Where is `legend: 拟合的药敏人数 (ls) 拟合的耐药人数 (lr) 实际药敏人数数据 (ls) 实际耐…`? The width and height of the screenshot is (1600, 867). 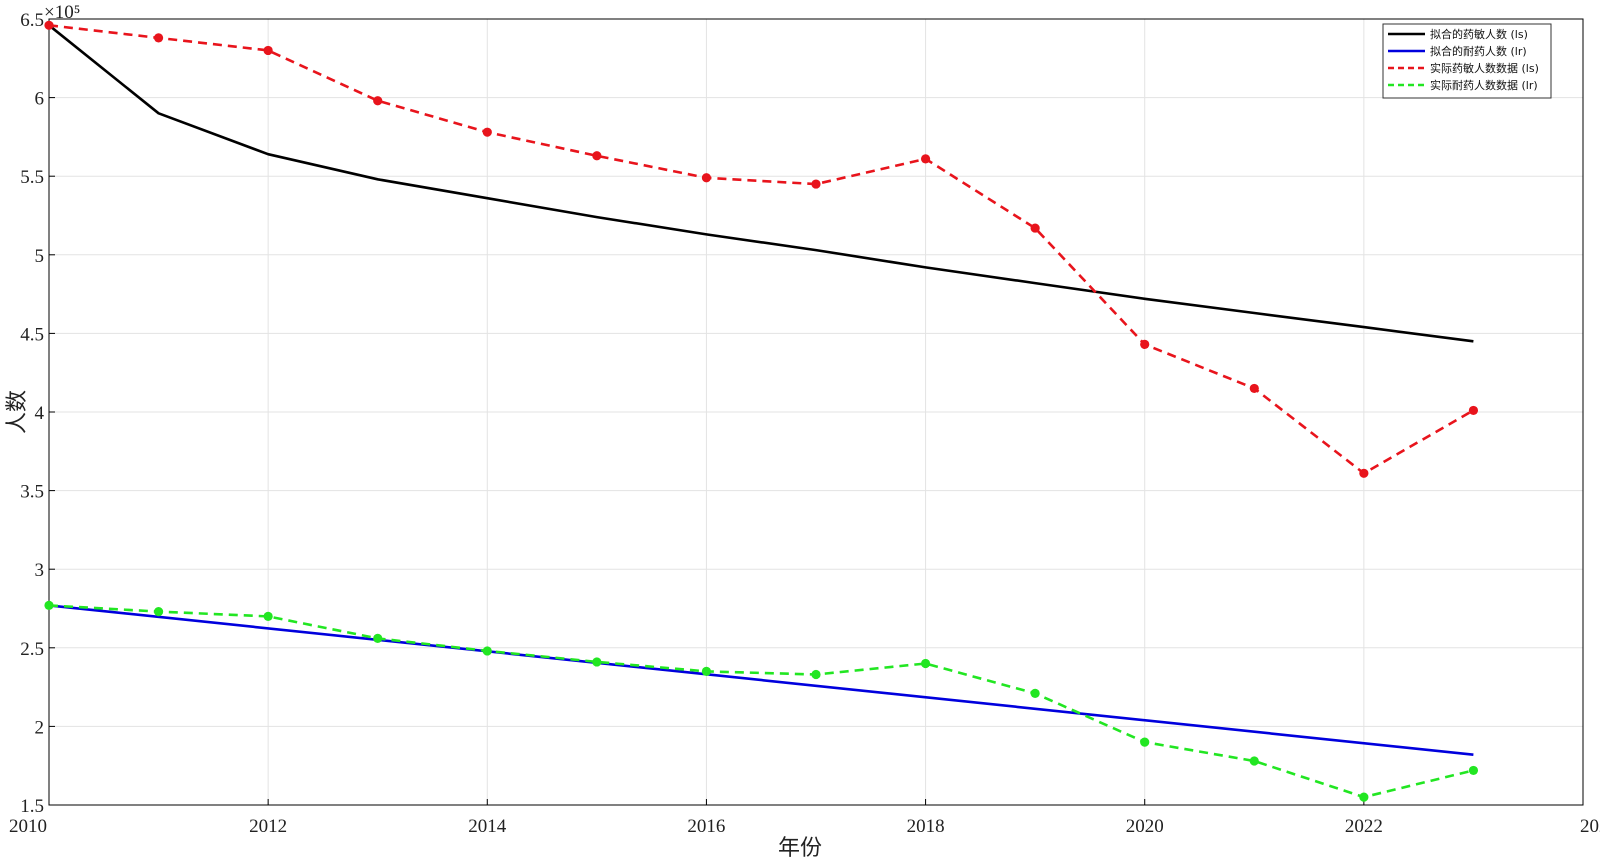 legend: 拟合的药敏人数 (ls) 拟合的耐药人数 (lr) 实际药敏人数数据 (ls) 实际耐… is located at coordinates (1467, 61).